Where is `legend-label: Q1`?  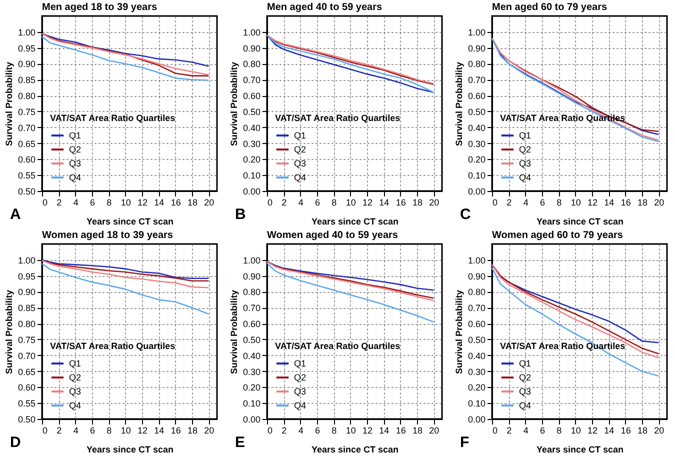
legend-label: Q1 is located at coordinates (75, 363).